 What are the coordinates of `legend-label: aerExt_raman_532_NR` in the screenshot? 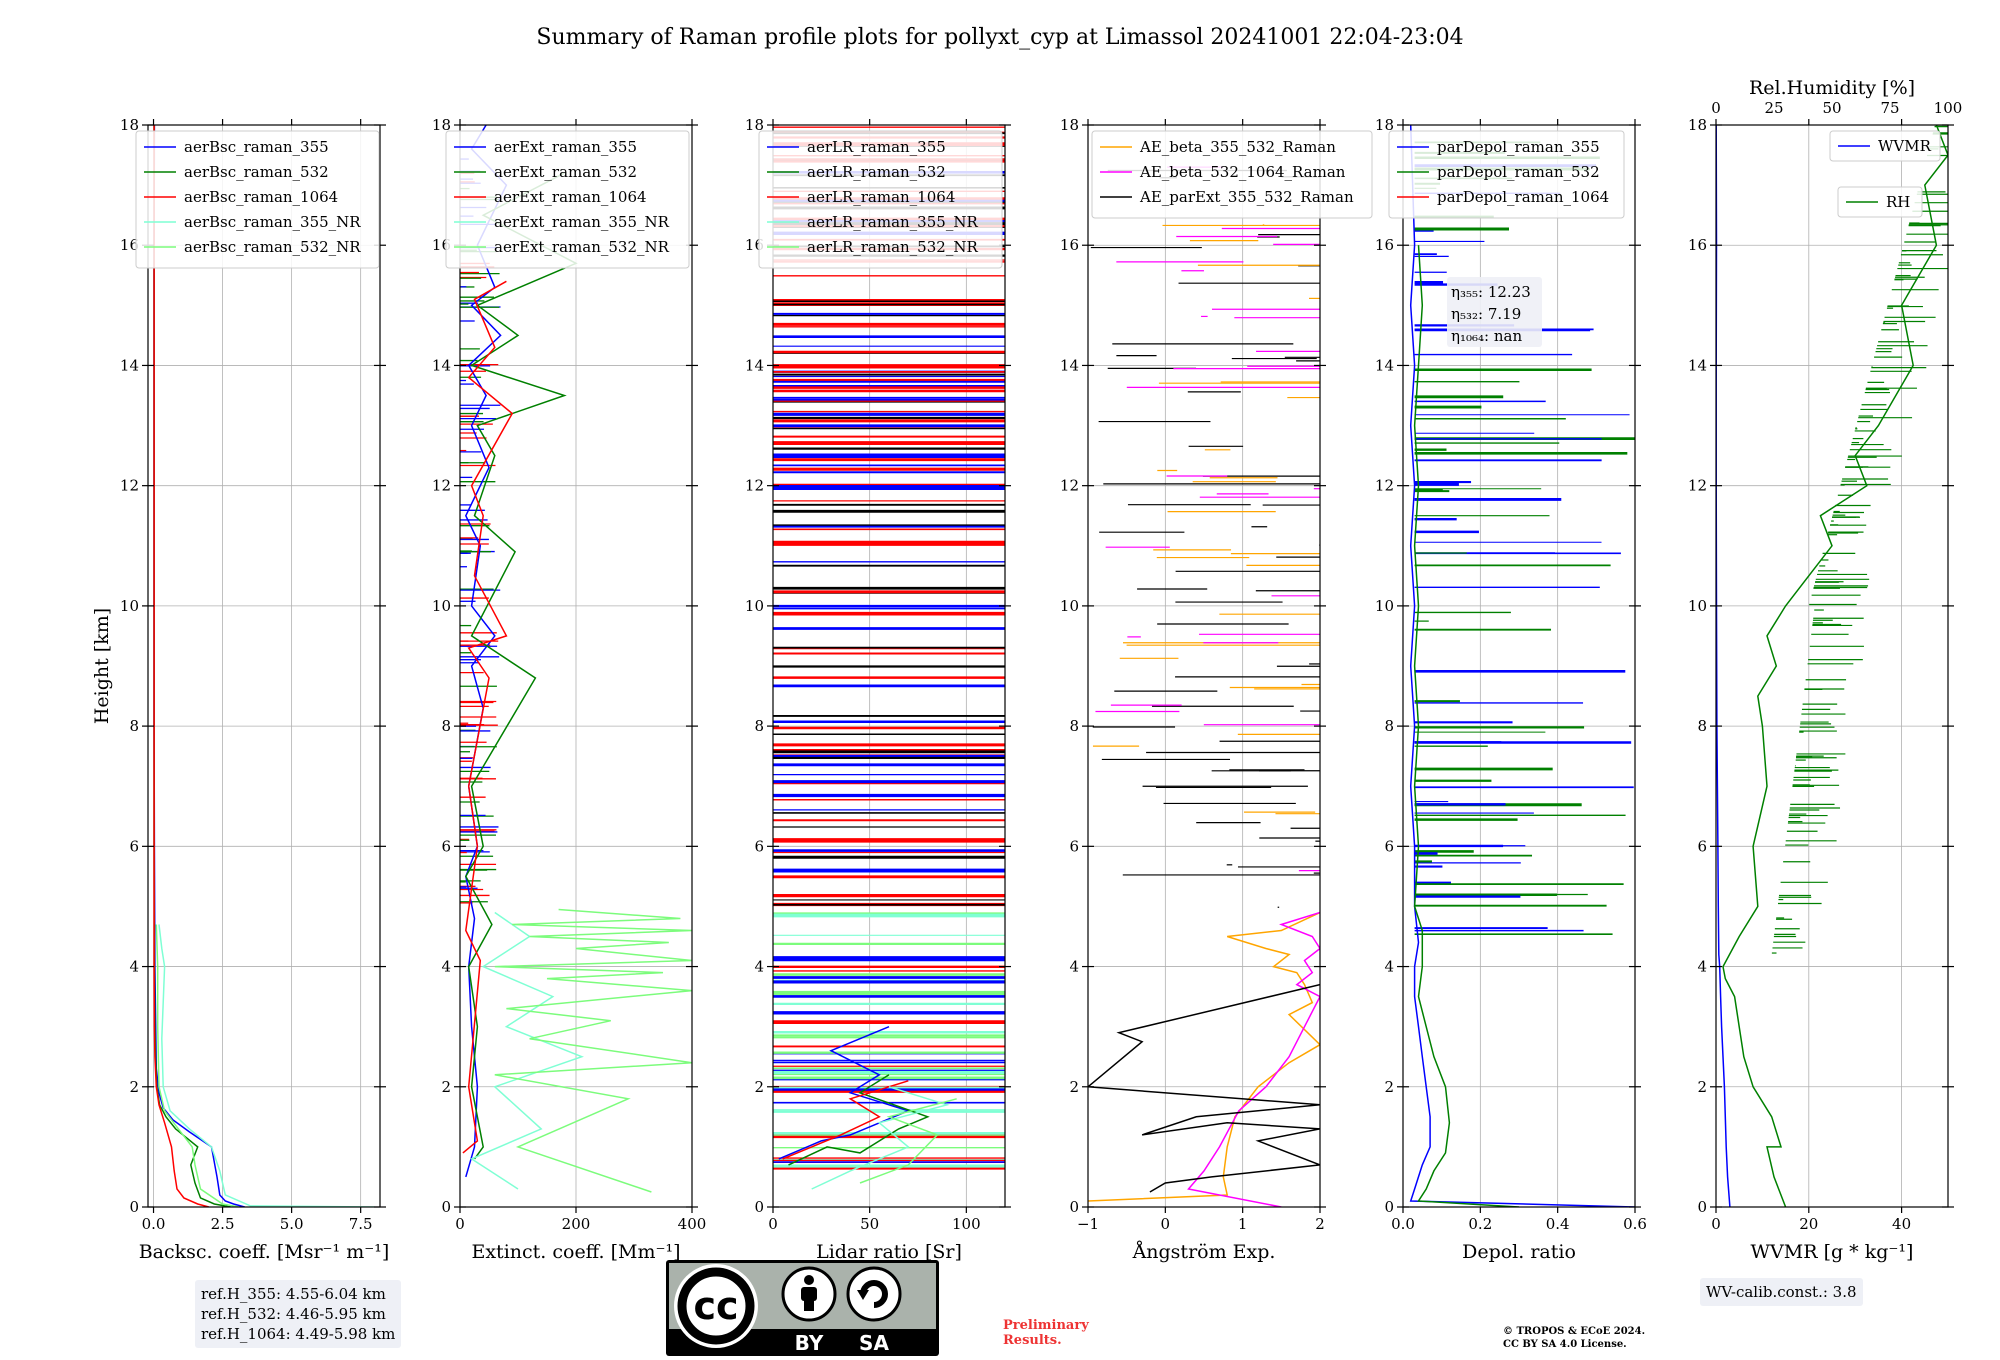 It's located at (582, 247).